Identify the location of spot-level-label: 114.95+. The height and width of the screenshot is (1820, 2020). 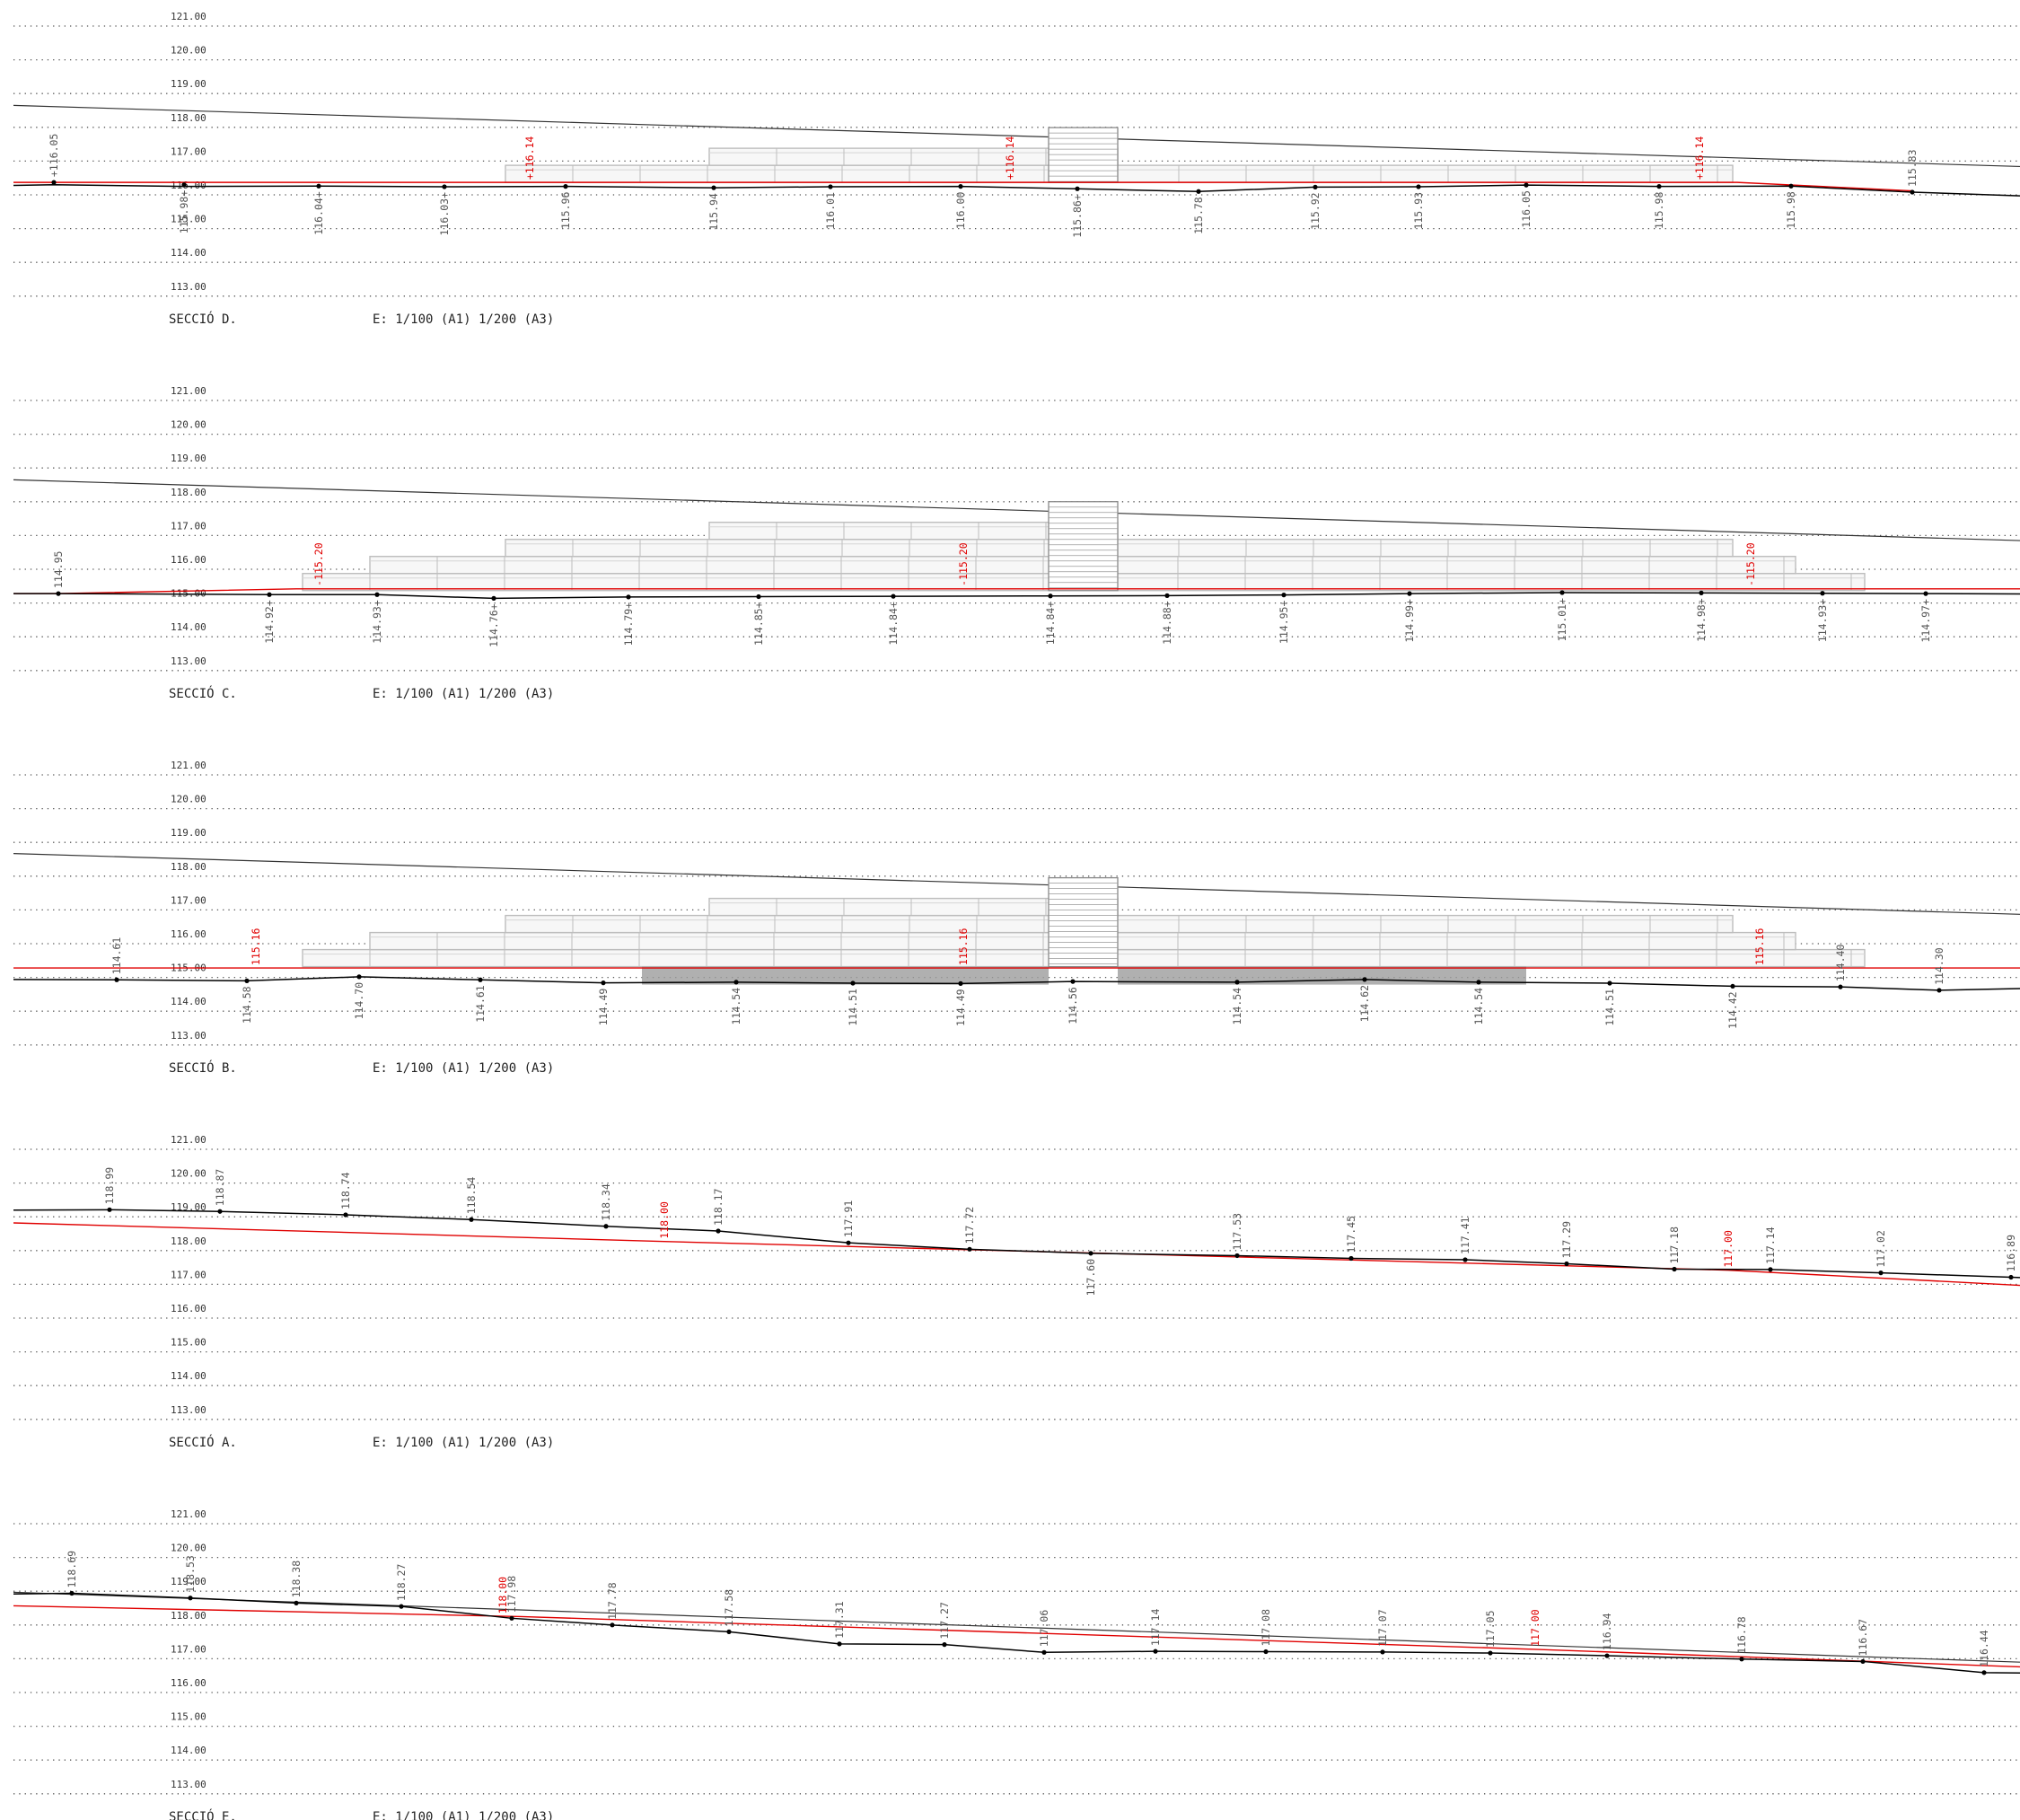
(1284, 623).